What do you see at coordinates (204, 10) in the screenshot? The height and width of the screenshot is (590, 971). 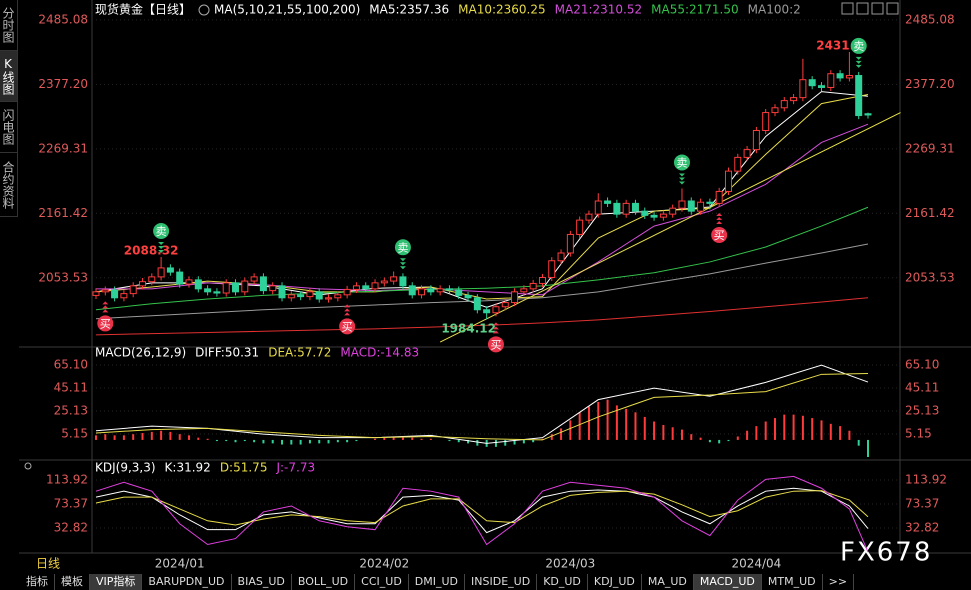 I see `settings-icon` at bounding box center [204, 10].